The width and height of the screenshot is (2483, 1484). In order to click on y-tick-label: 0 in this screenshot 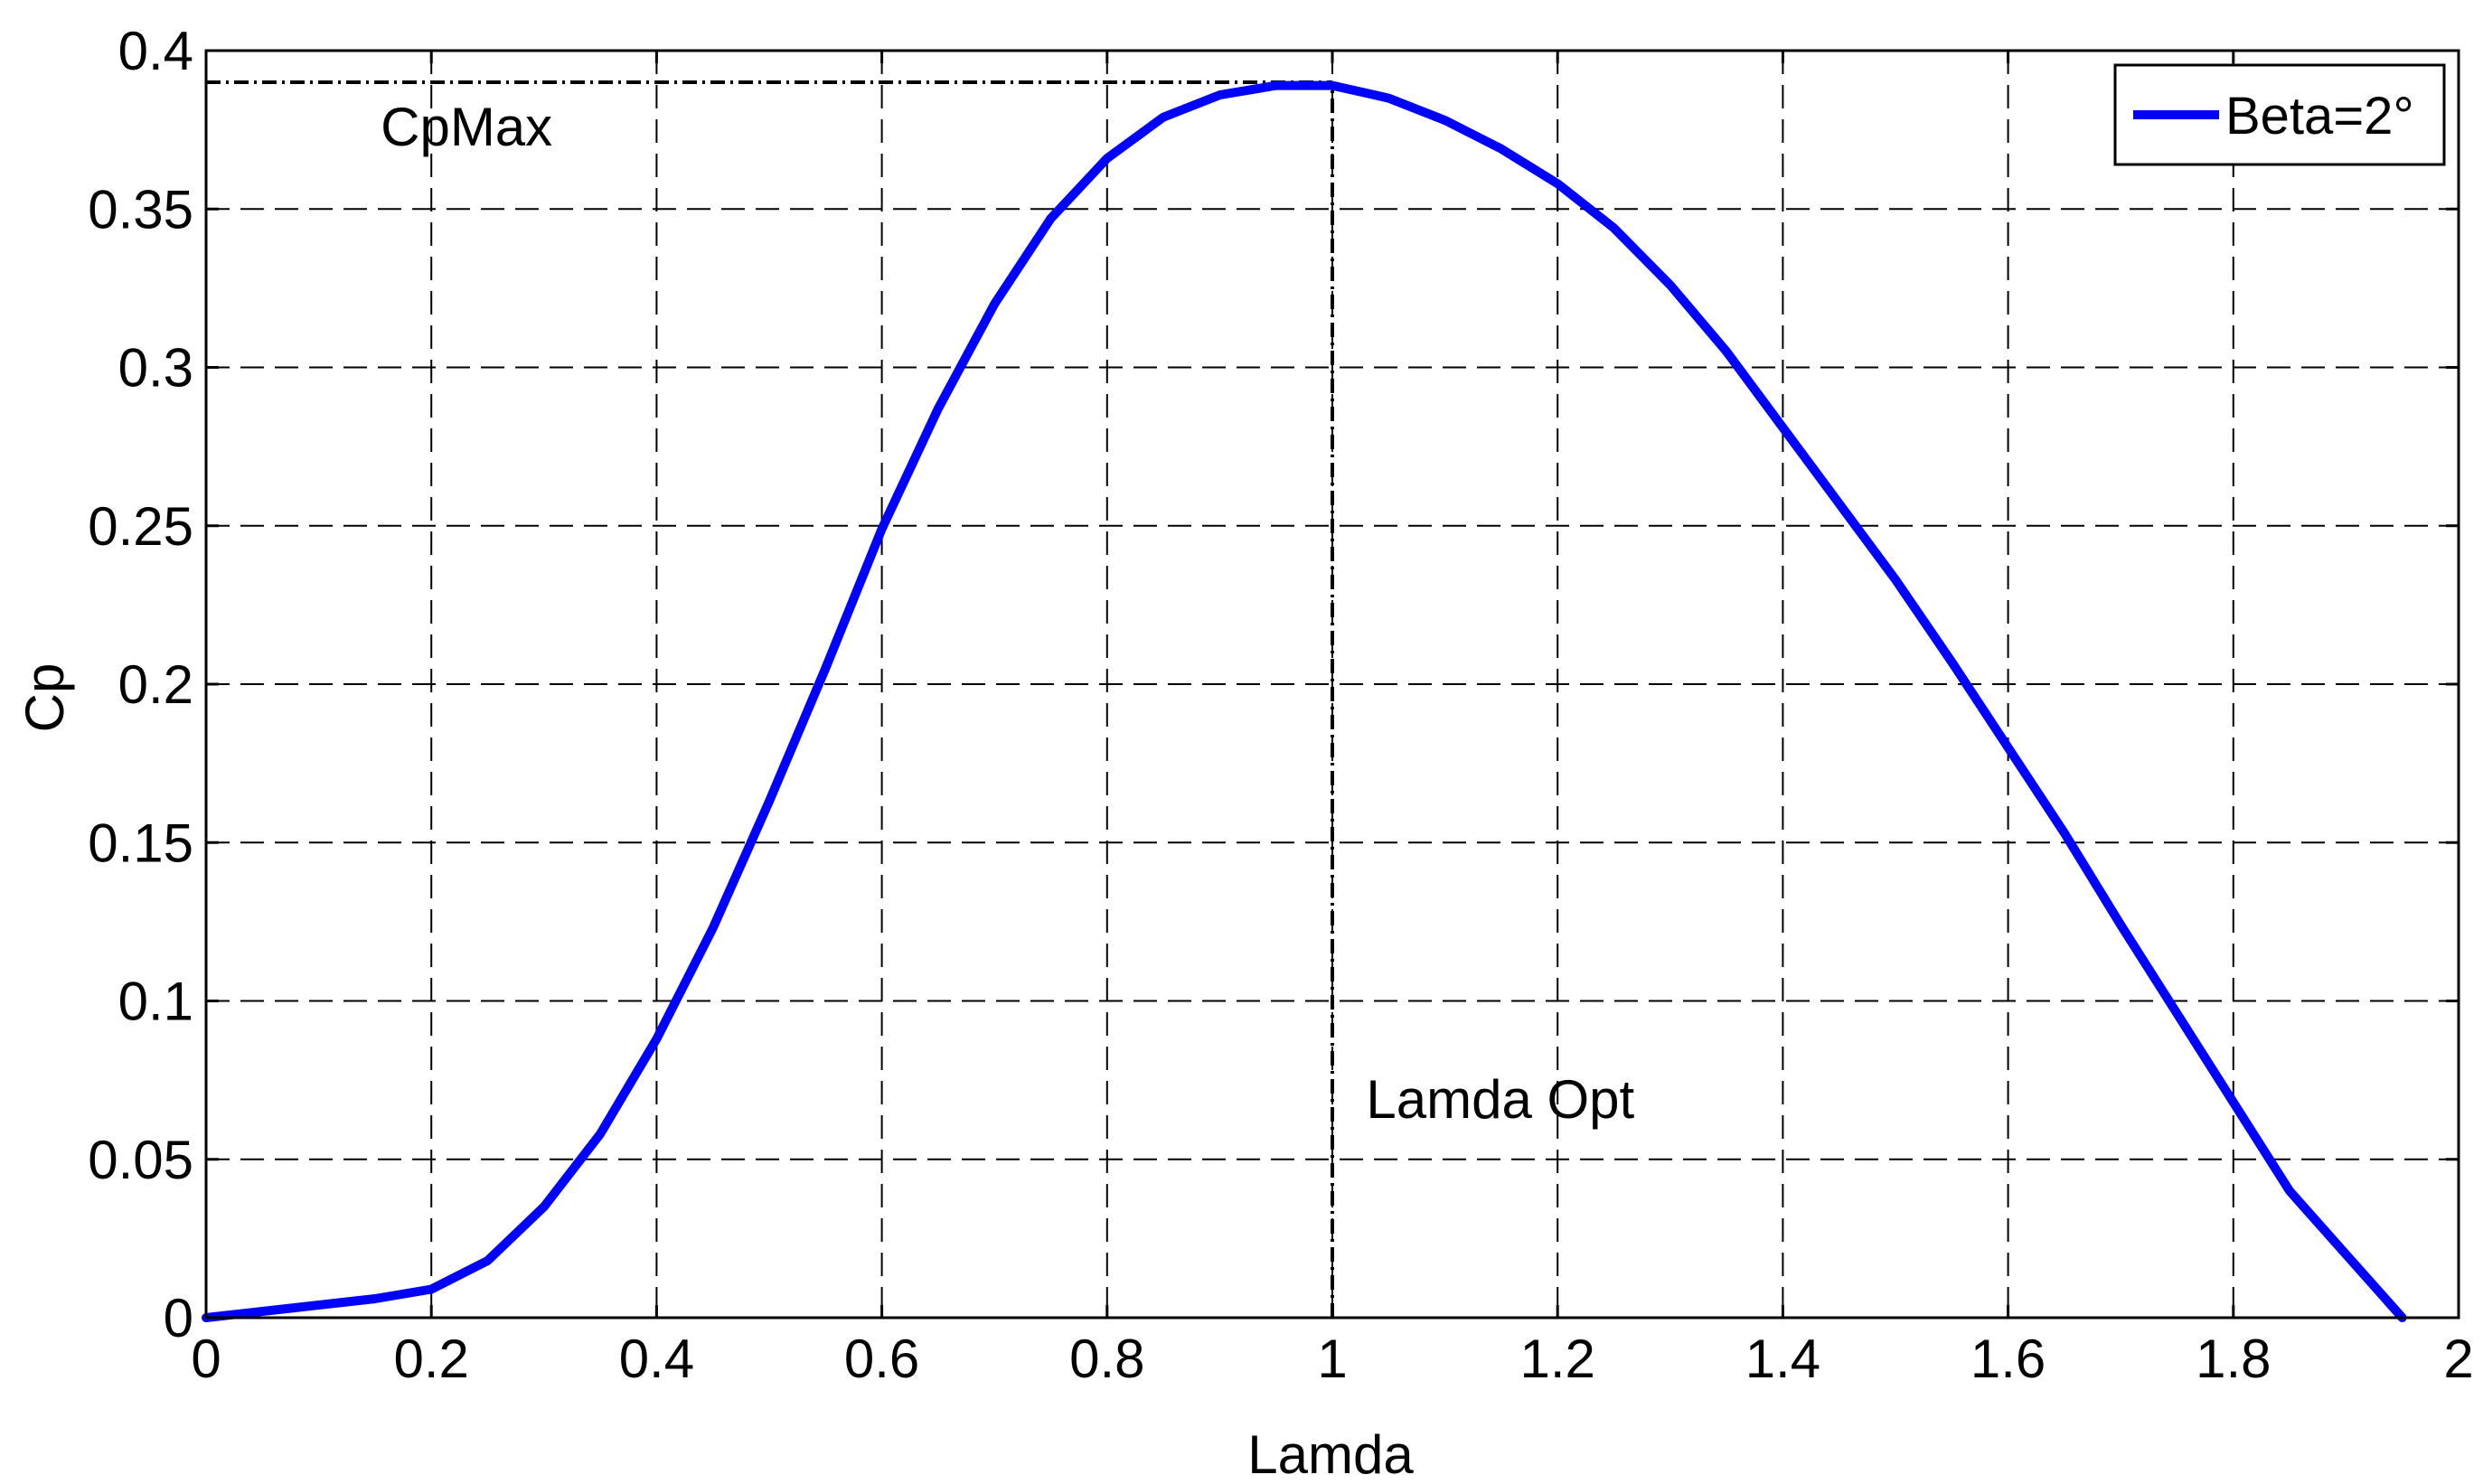, I will do `click(178, 1318)`.